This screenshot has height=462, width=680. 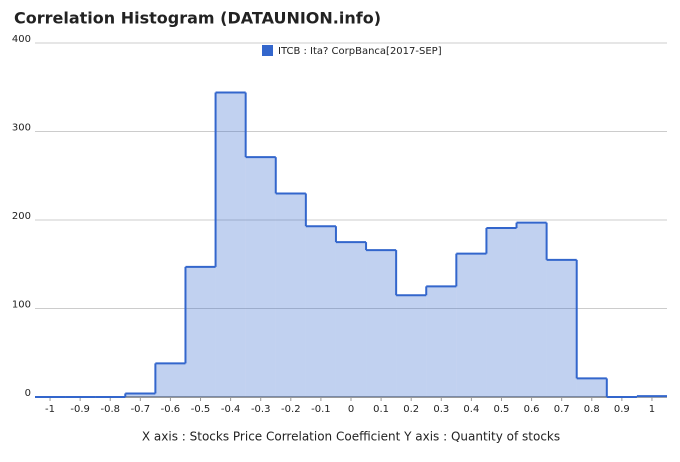 I want to click on y-tick-label: 200, so click(x=21, y=216).